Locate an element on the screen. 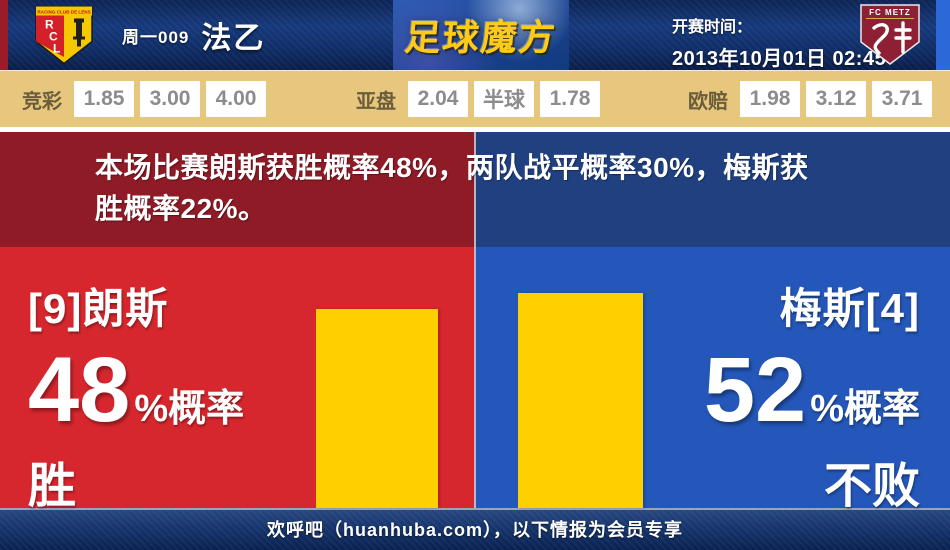  away-probability-suffix: %概率 is located at coordinates (865, 409).